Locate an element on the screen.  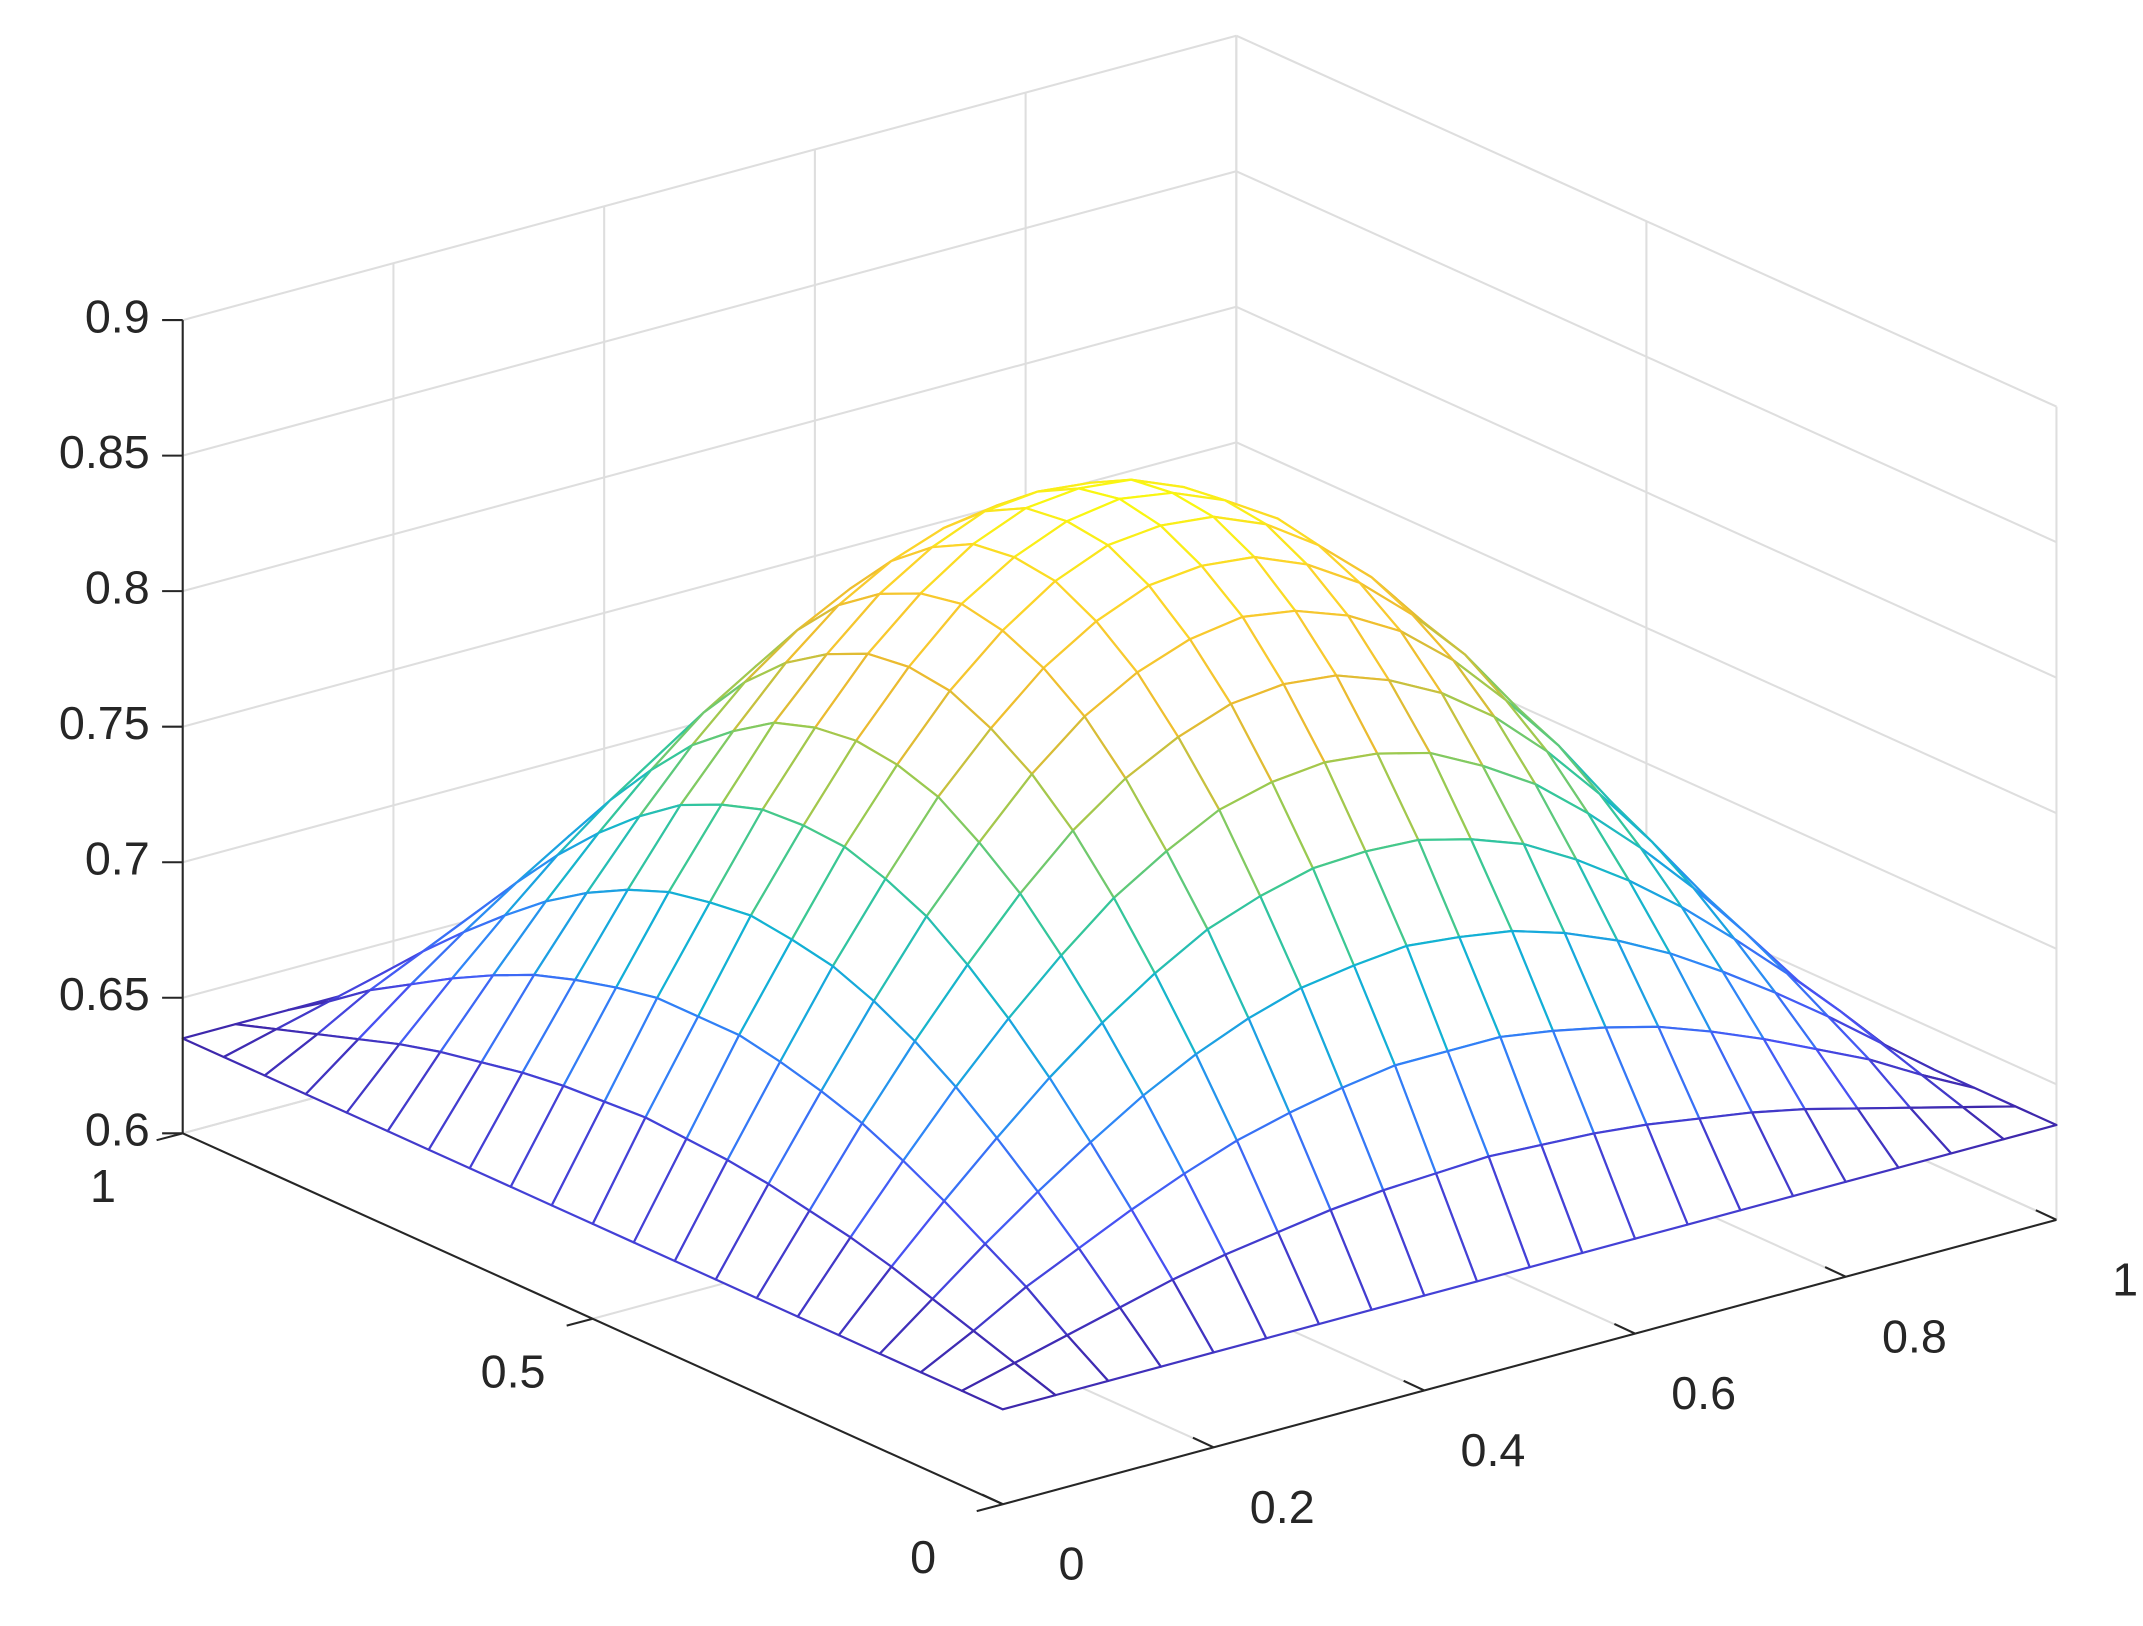
z-tick-label: 0.8 is located at coordinates (117, 588).